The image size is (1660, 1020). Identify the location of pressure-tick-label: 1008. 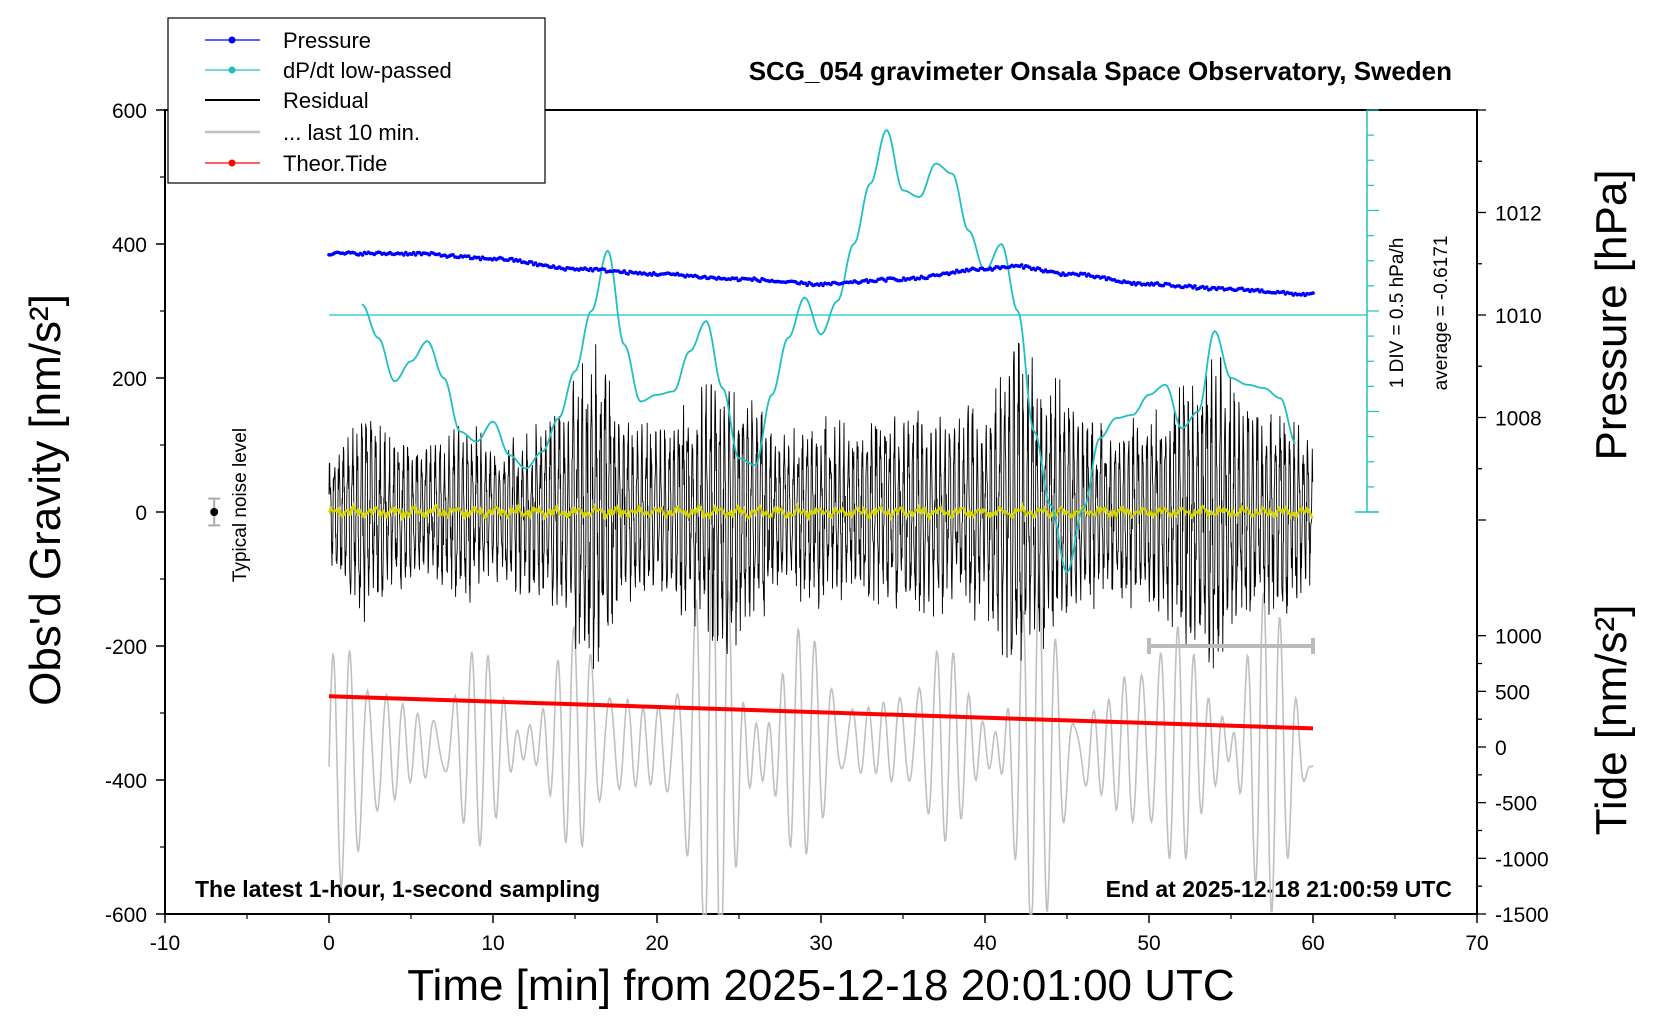
(1518, 419).